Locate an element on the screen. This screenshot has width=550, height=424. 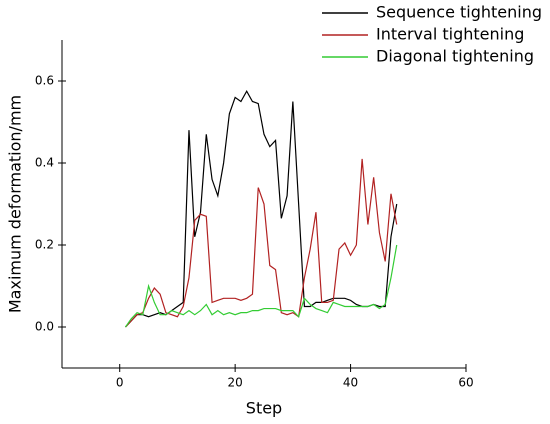
y-tick-label: 0.0 is located at coordinates (44, 327).